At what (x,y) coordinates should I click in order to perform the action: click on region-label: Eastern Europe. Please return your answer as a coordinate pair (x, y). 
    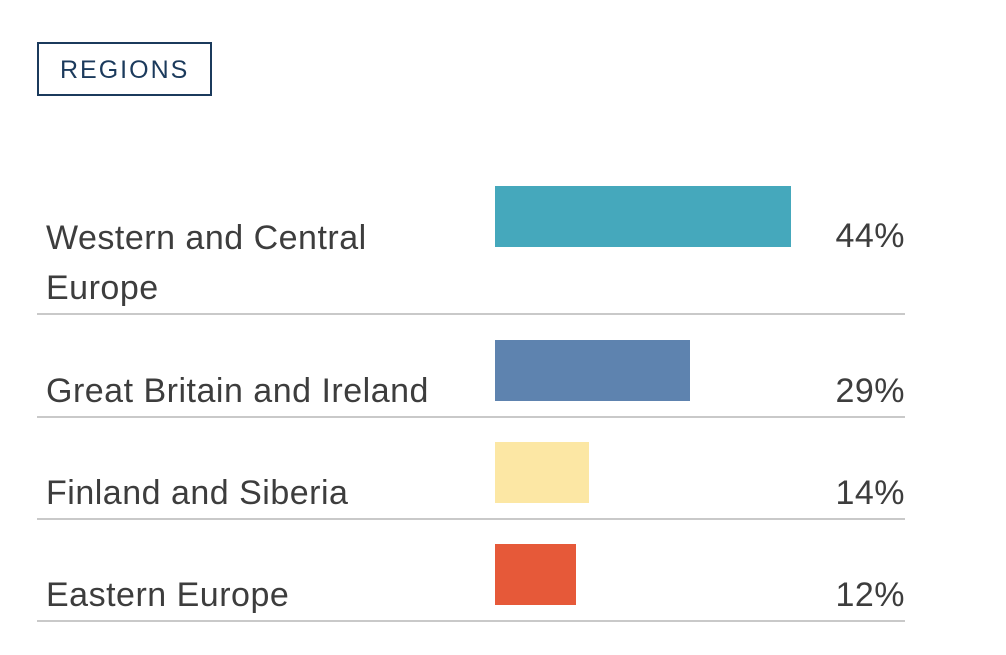
    Looking at the image, I should click on (168, 595).